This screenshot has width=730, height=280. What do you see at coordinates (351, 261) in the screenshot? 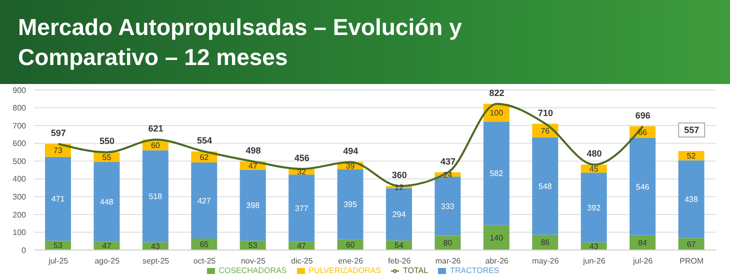
I see `x-tick-label: ene-26` at bounding box center [351, 261].